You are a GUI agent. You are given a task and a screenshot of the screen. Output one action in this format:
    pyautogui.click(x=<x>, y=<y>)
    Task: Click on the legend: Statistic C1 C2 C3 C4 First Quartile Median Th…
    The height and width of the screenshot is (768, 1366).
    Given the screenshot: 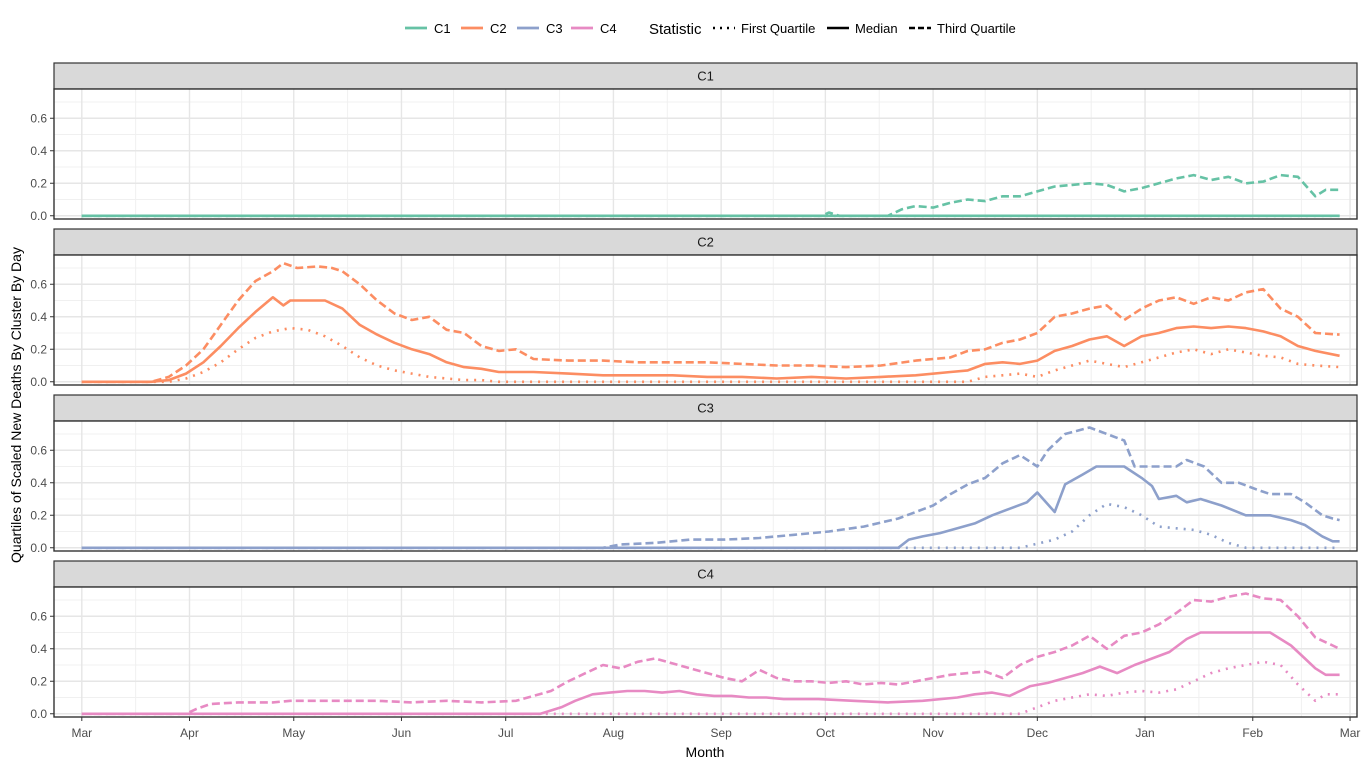 What is the action you would take?
    pyautogui.click(x=710, y=29)
    